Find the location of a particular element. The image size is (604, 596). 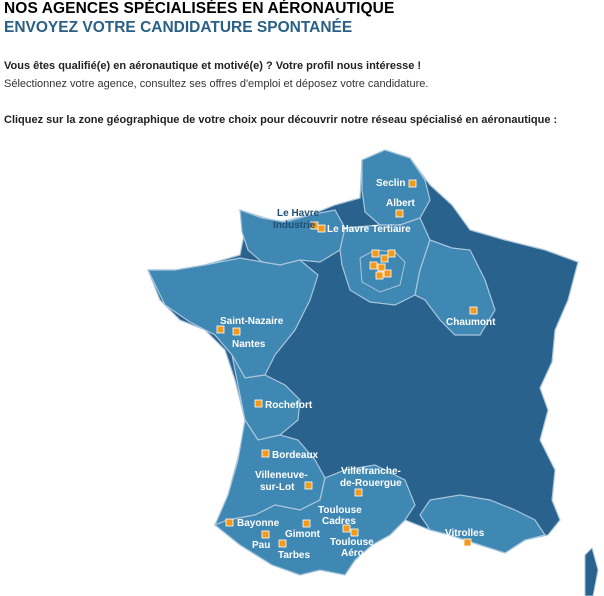

pin-gimont is located at coordinates (306, 523).